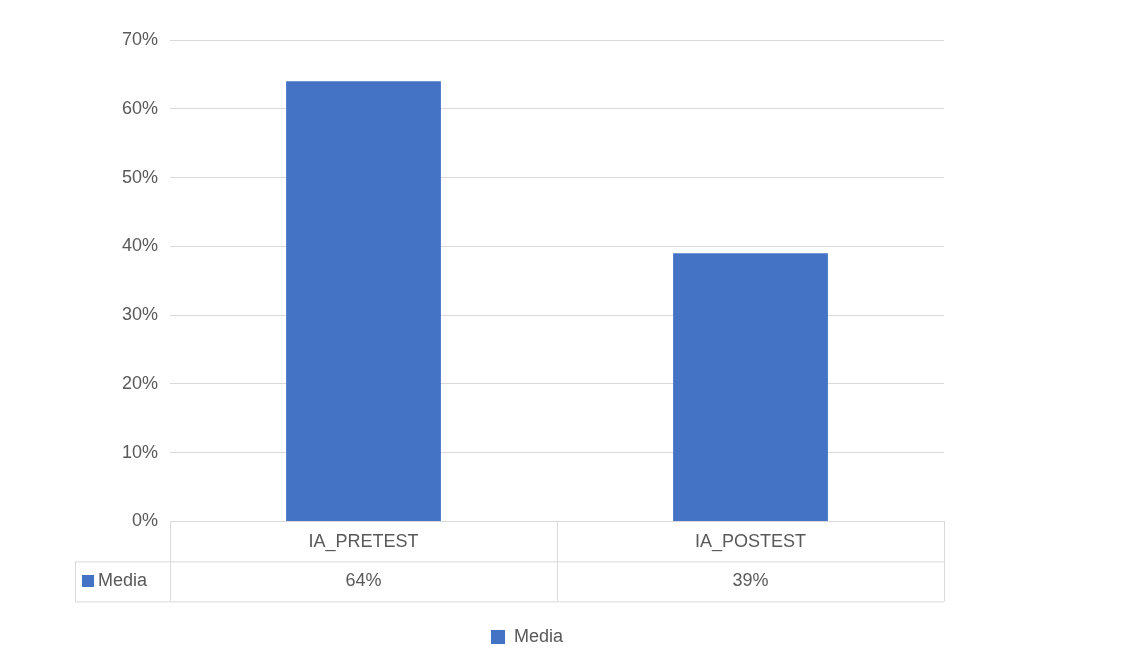 The height and width of the screenshot is (666, 1134). I want to click on data-label: 39%, so click(750, 580).